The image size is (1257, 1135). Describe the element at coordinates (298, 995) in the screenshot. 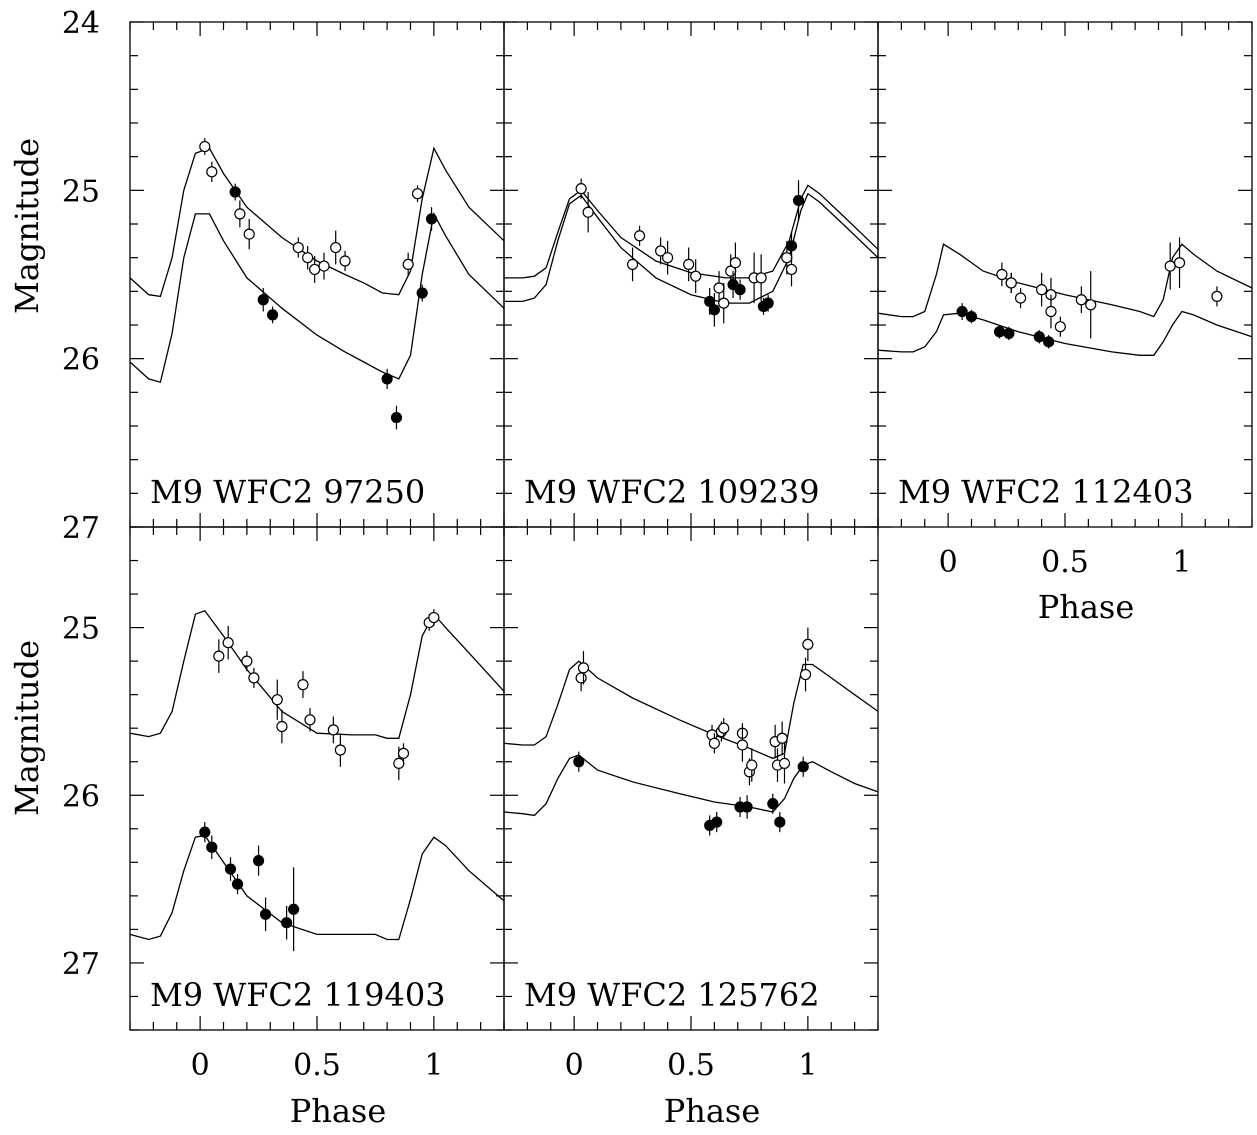

I see `panel-label: M9 WFC2 119403` at that location.